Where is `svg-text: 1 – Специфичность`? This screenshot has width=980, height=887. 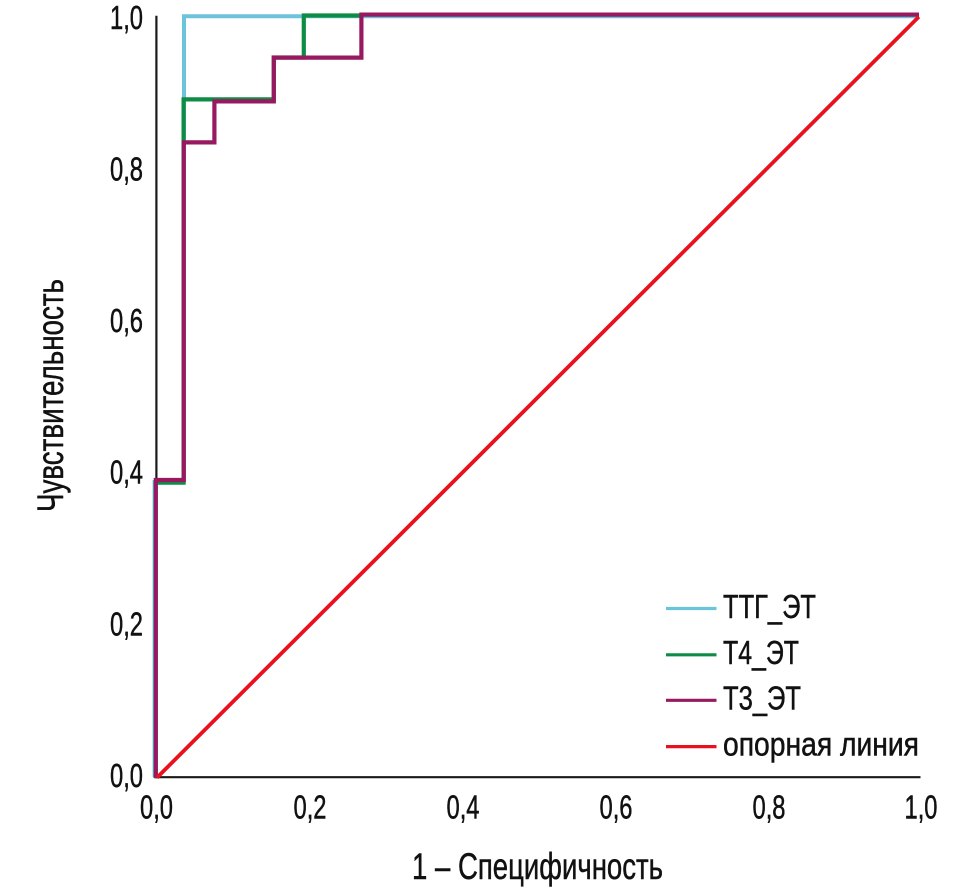
svg-text: 1 – Специфичность is located at coordinates (537, 866).